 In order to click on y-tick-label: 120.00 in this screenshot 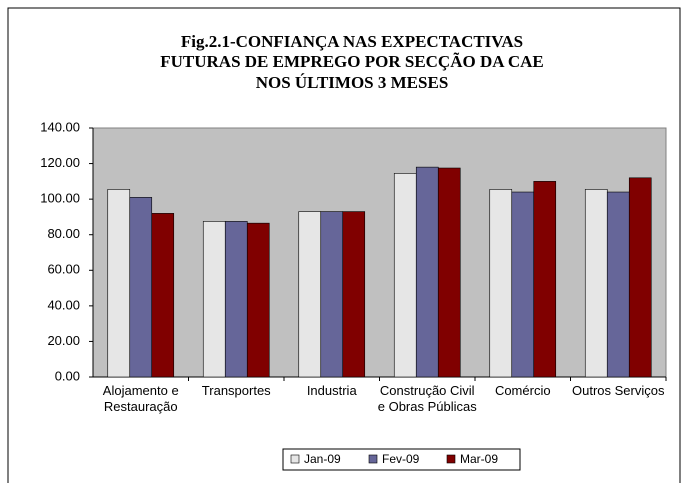, I will do `click(60, 162)`.